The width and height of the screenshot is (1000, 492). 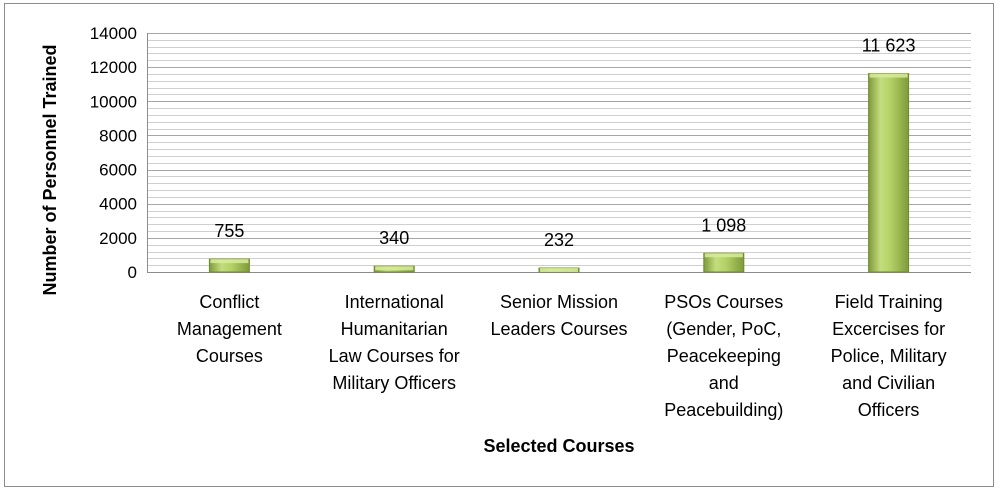 I want to click on category-label-line: Leaders Courses, so click(x=558, y=329).